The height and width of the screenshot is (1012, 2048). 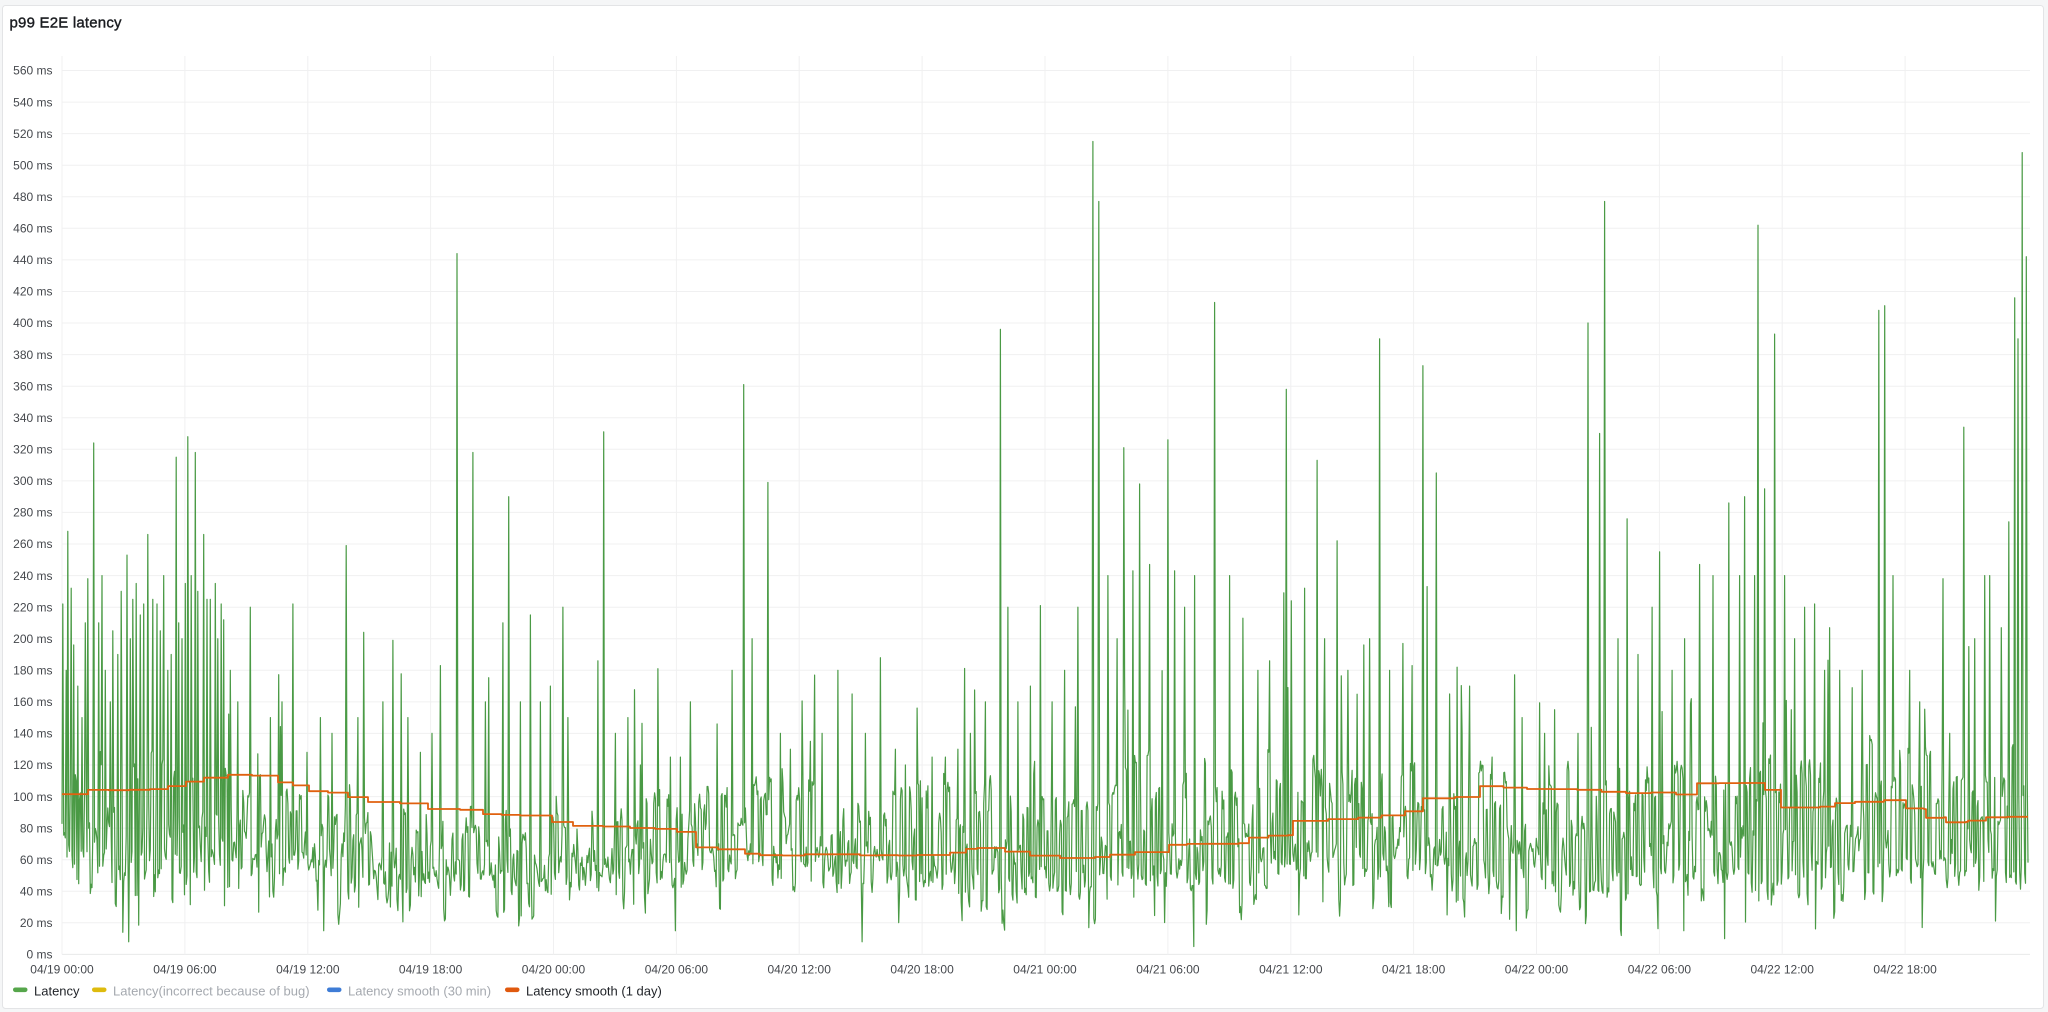 I want to click on svg-text: 60 ms, so click(x=36, y=860).